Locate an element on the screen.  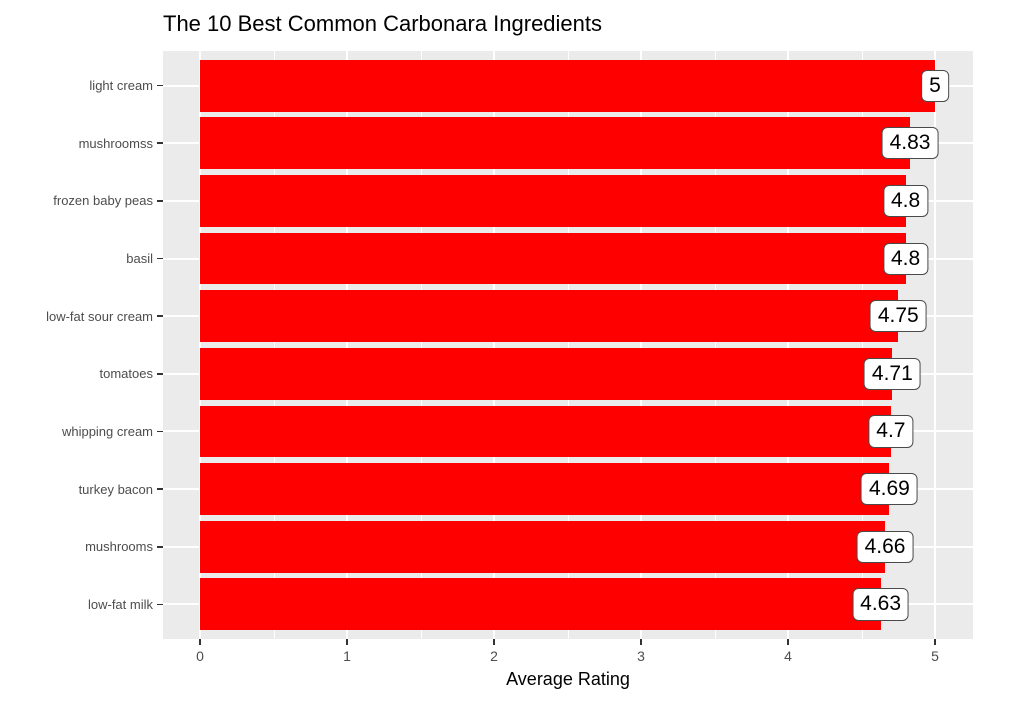
bar-value-label: 4.69 is located at coordinates (889, 489).